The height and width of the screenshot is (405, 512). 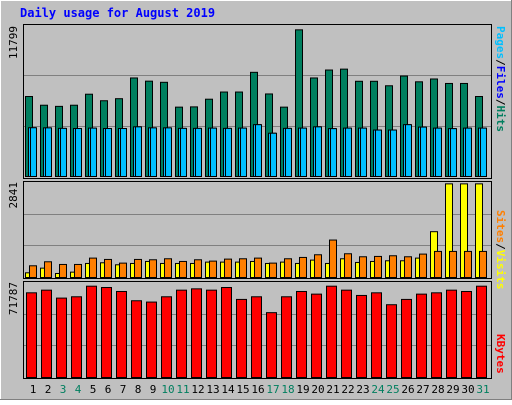 I want to click on day-label: 24, so click(x=378, y=389).